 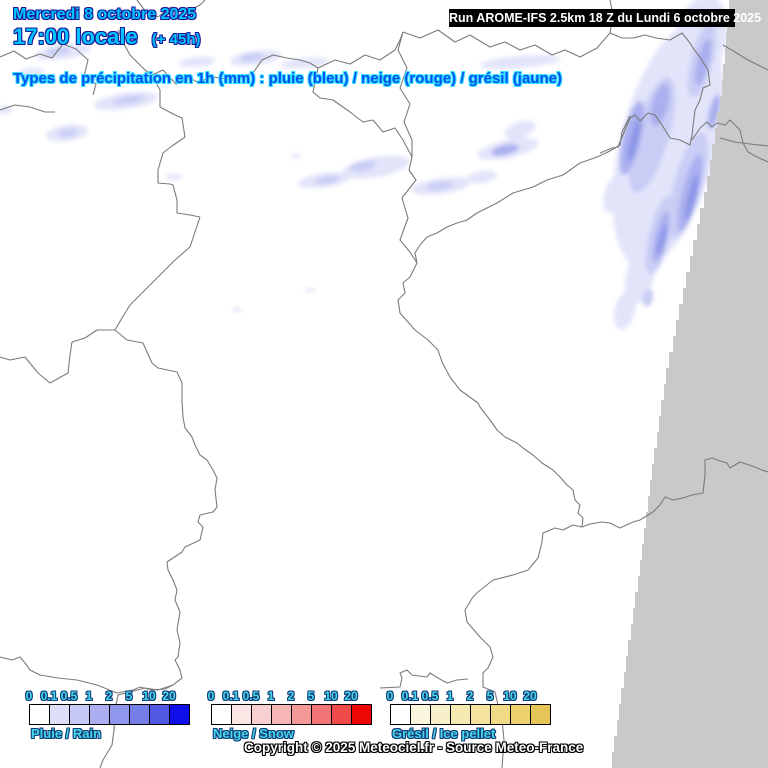 I want to click on ice-scale-cells, so click(x=470, y=714).